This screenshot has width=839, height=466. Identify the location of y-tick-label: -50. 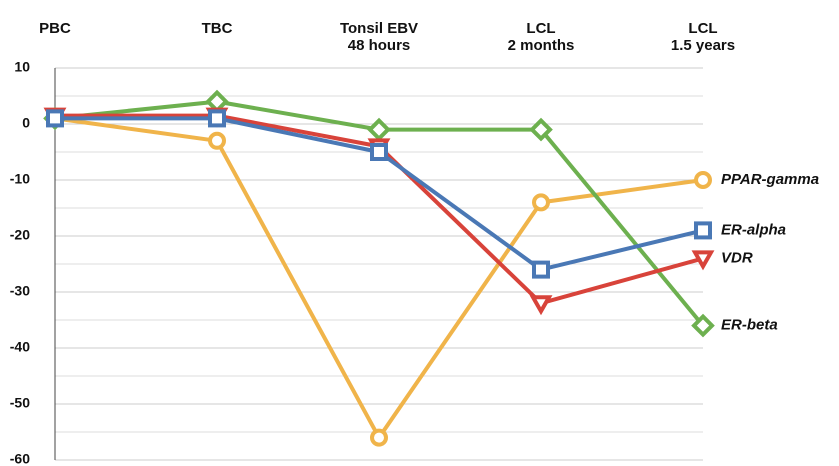
(20, 403).